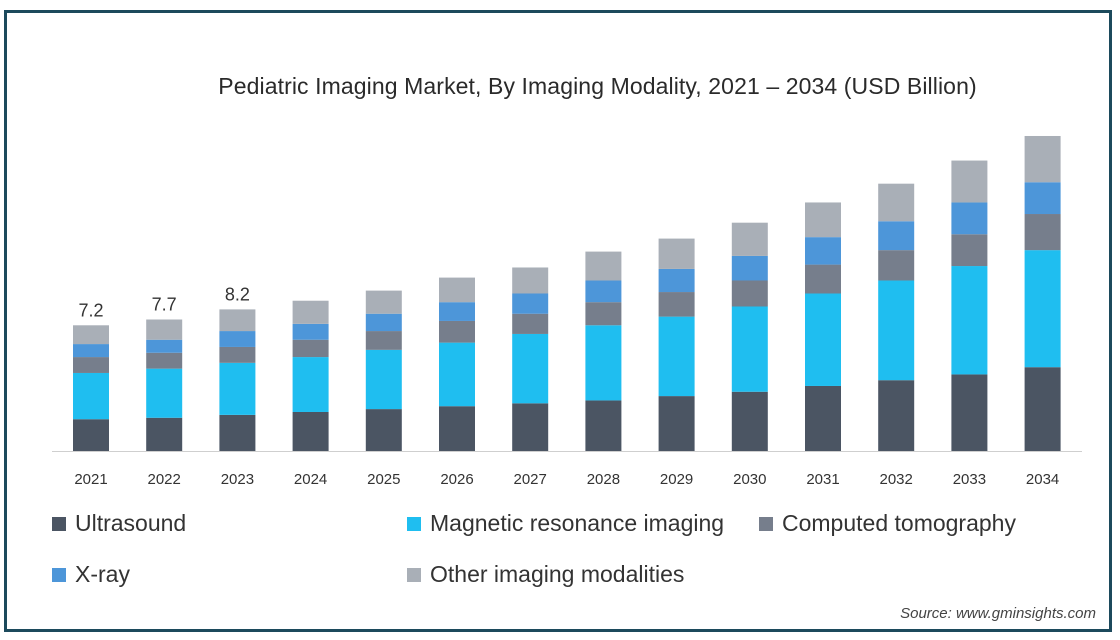 This screenshot has height=640, width=1120. I want to click on legend-item-ct: Computed tomography, so click(887, 523).